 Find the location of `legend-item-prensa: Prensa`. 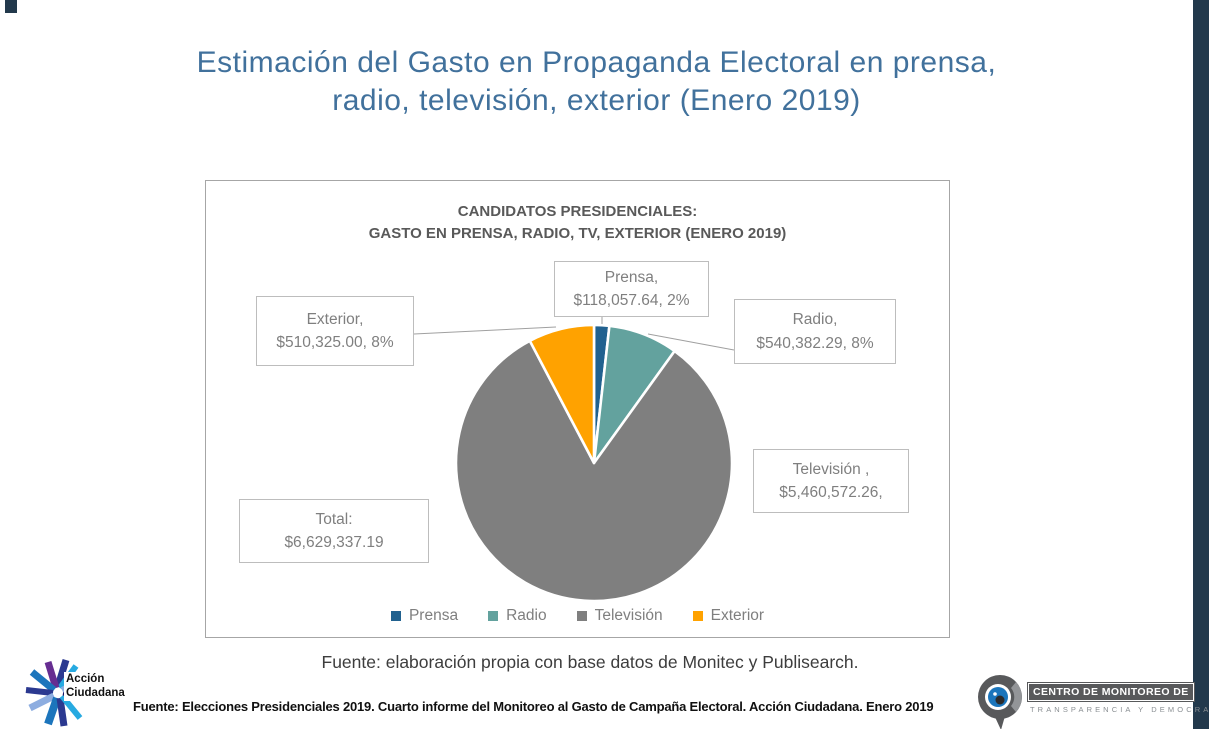

legend-item-prensa: Prensa is located at coordinates (424, 616).